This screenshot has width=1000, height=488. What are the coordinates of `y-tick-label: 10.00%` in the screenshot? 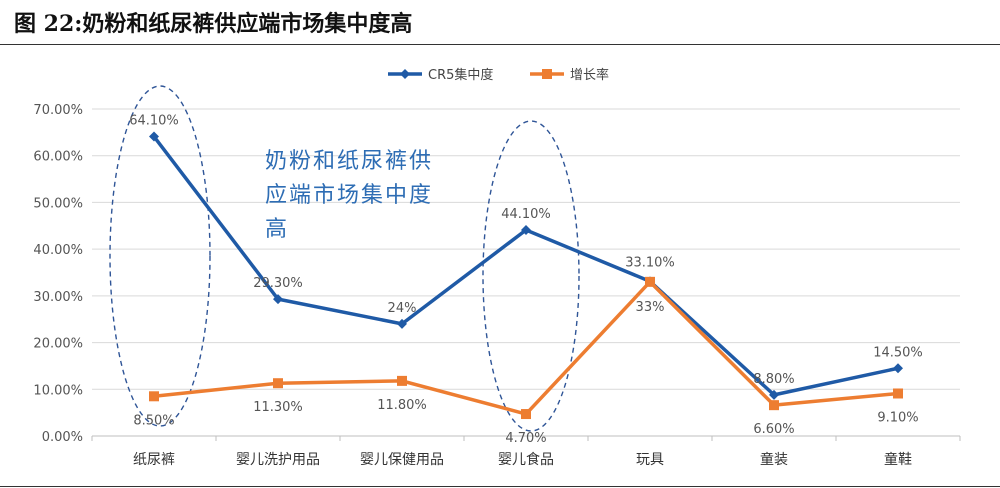 It's located at (58, 390).